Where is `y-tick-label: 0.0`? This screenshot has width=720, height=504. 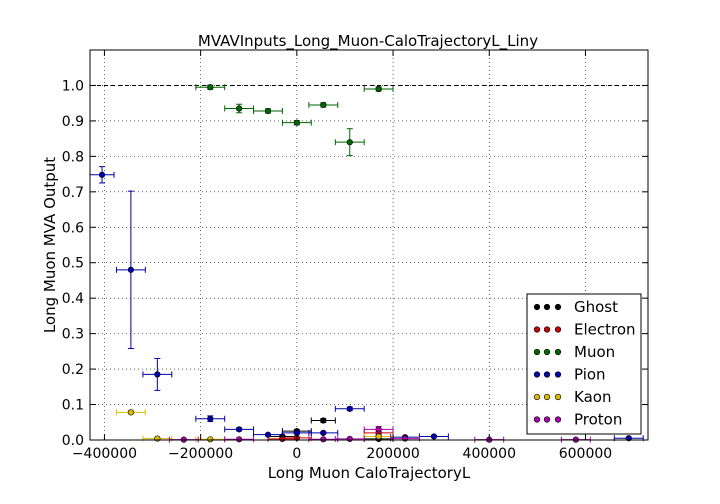
y-tick-label: 0.0 is located at coordinates (73, 441).